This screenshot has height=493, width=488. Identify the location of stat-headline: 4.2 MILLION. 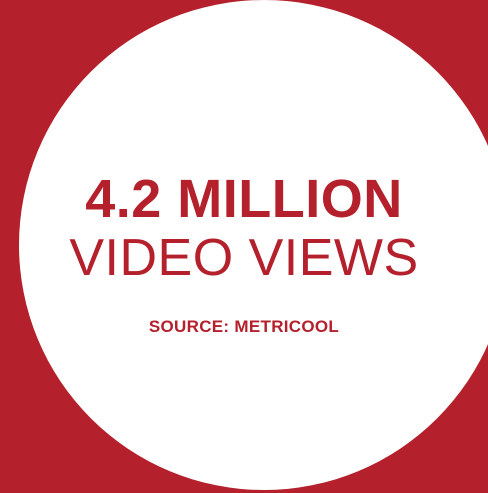
(244, 199).